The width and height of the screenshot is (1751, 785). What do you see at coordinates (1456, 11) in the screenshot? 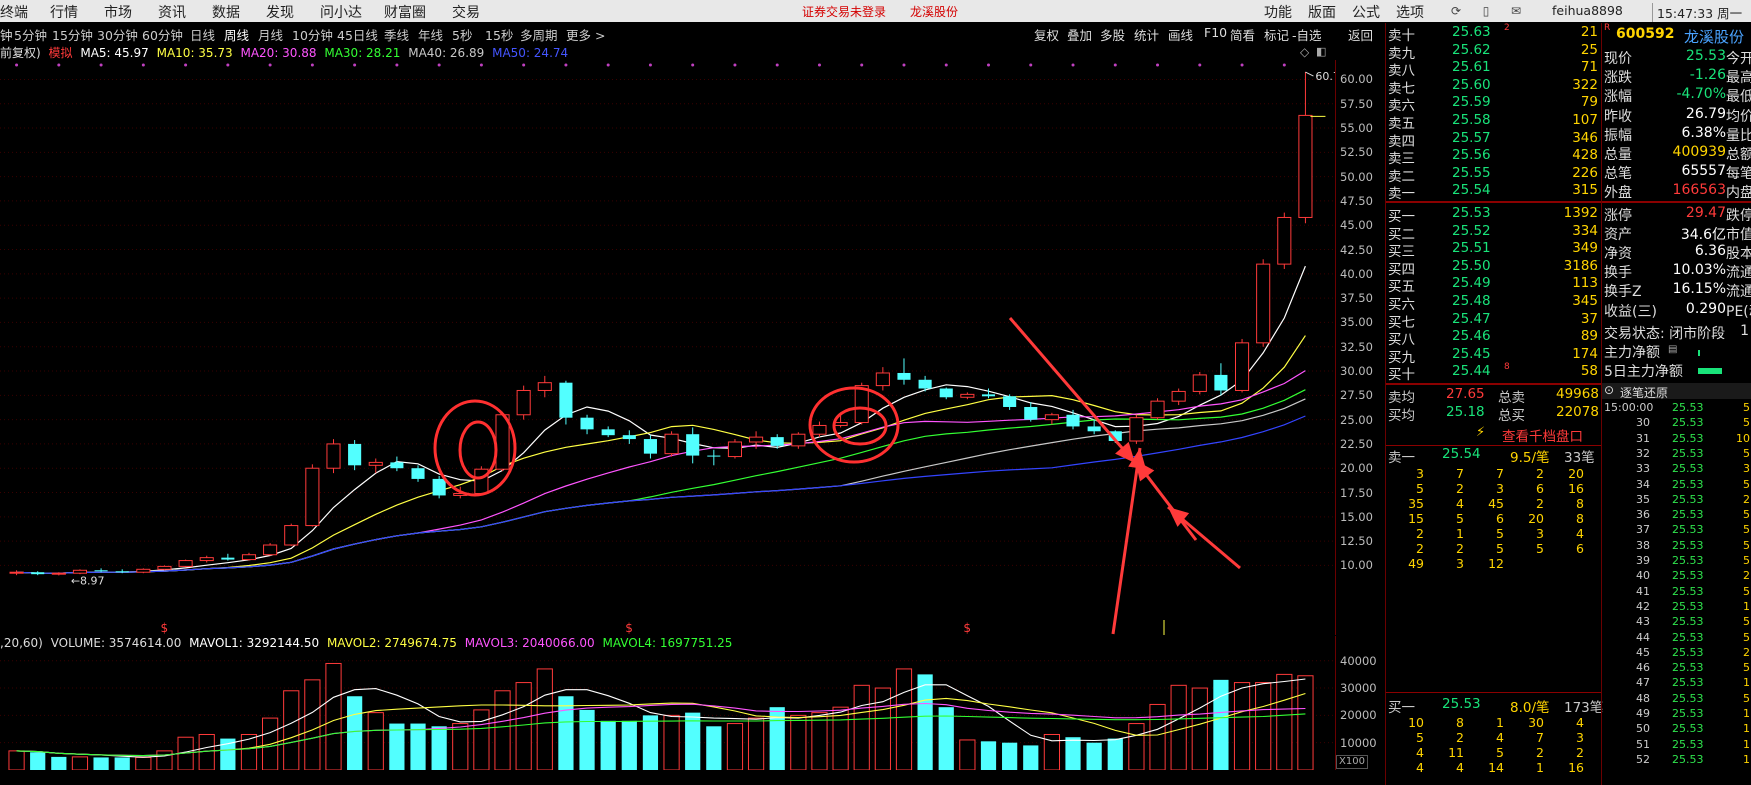
I see `refresh-icon: ⟳` at bounding box center [1456, 11].